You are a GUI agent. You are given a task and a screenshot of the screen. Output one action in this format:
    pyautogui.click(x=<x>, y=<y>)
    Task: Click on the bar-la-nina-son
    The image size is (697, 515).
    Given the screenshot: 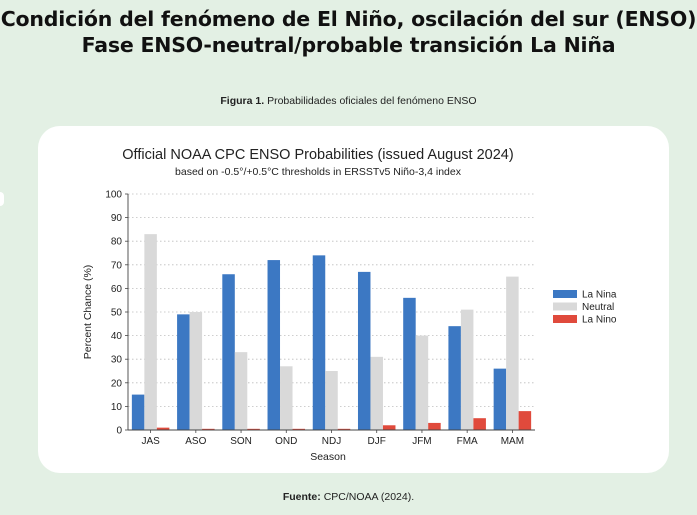 What is the action you would take?
    pyautogui.click(x=228, y=352)
    